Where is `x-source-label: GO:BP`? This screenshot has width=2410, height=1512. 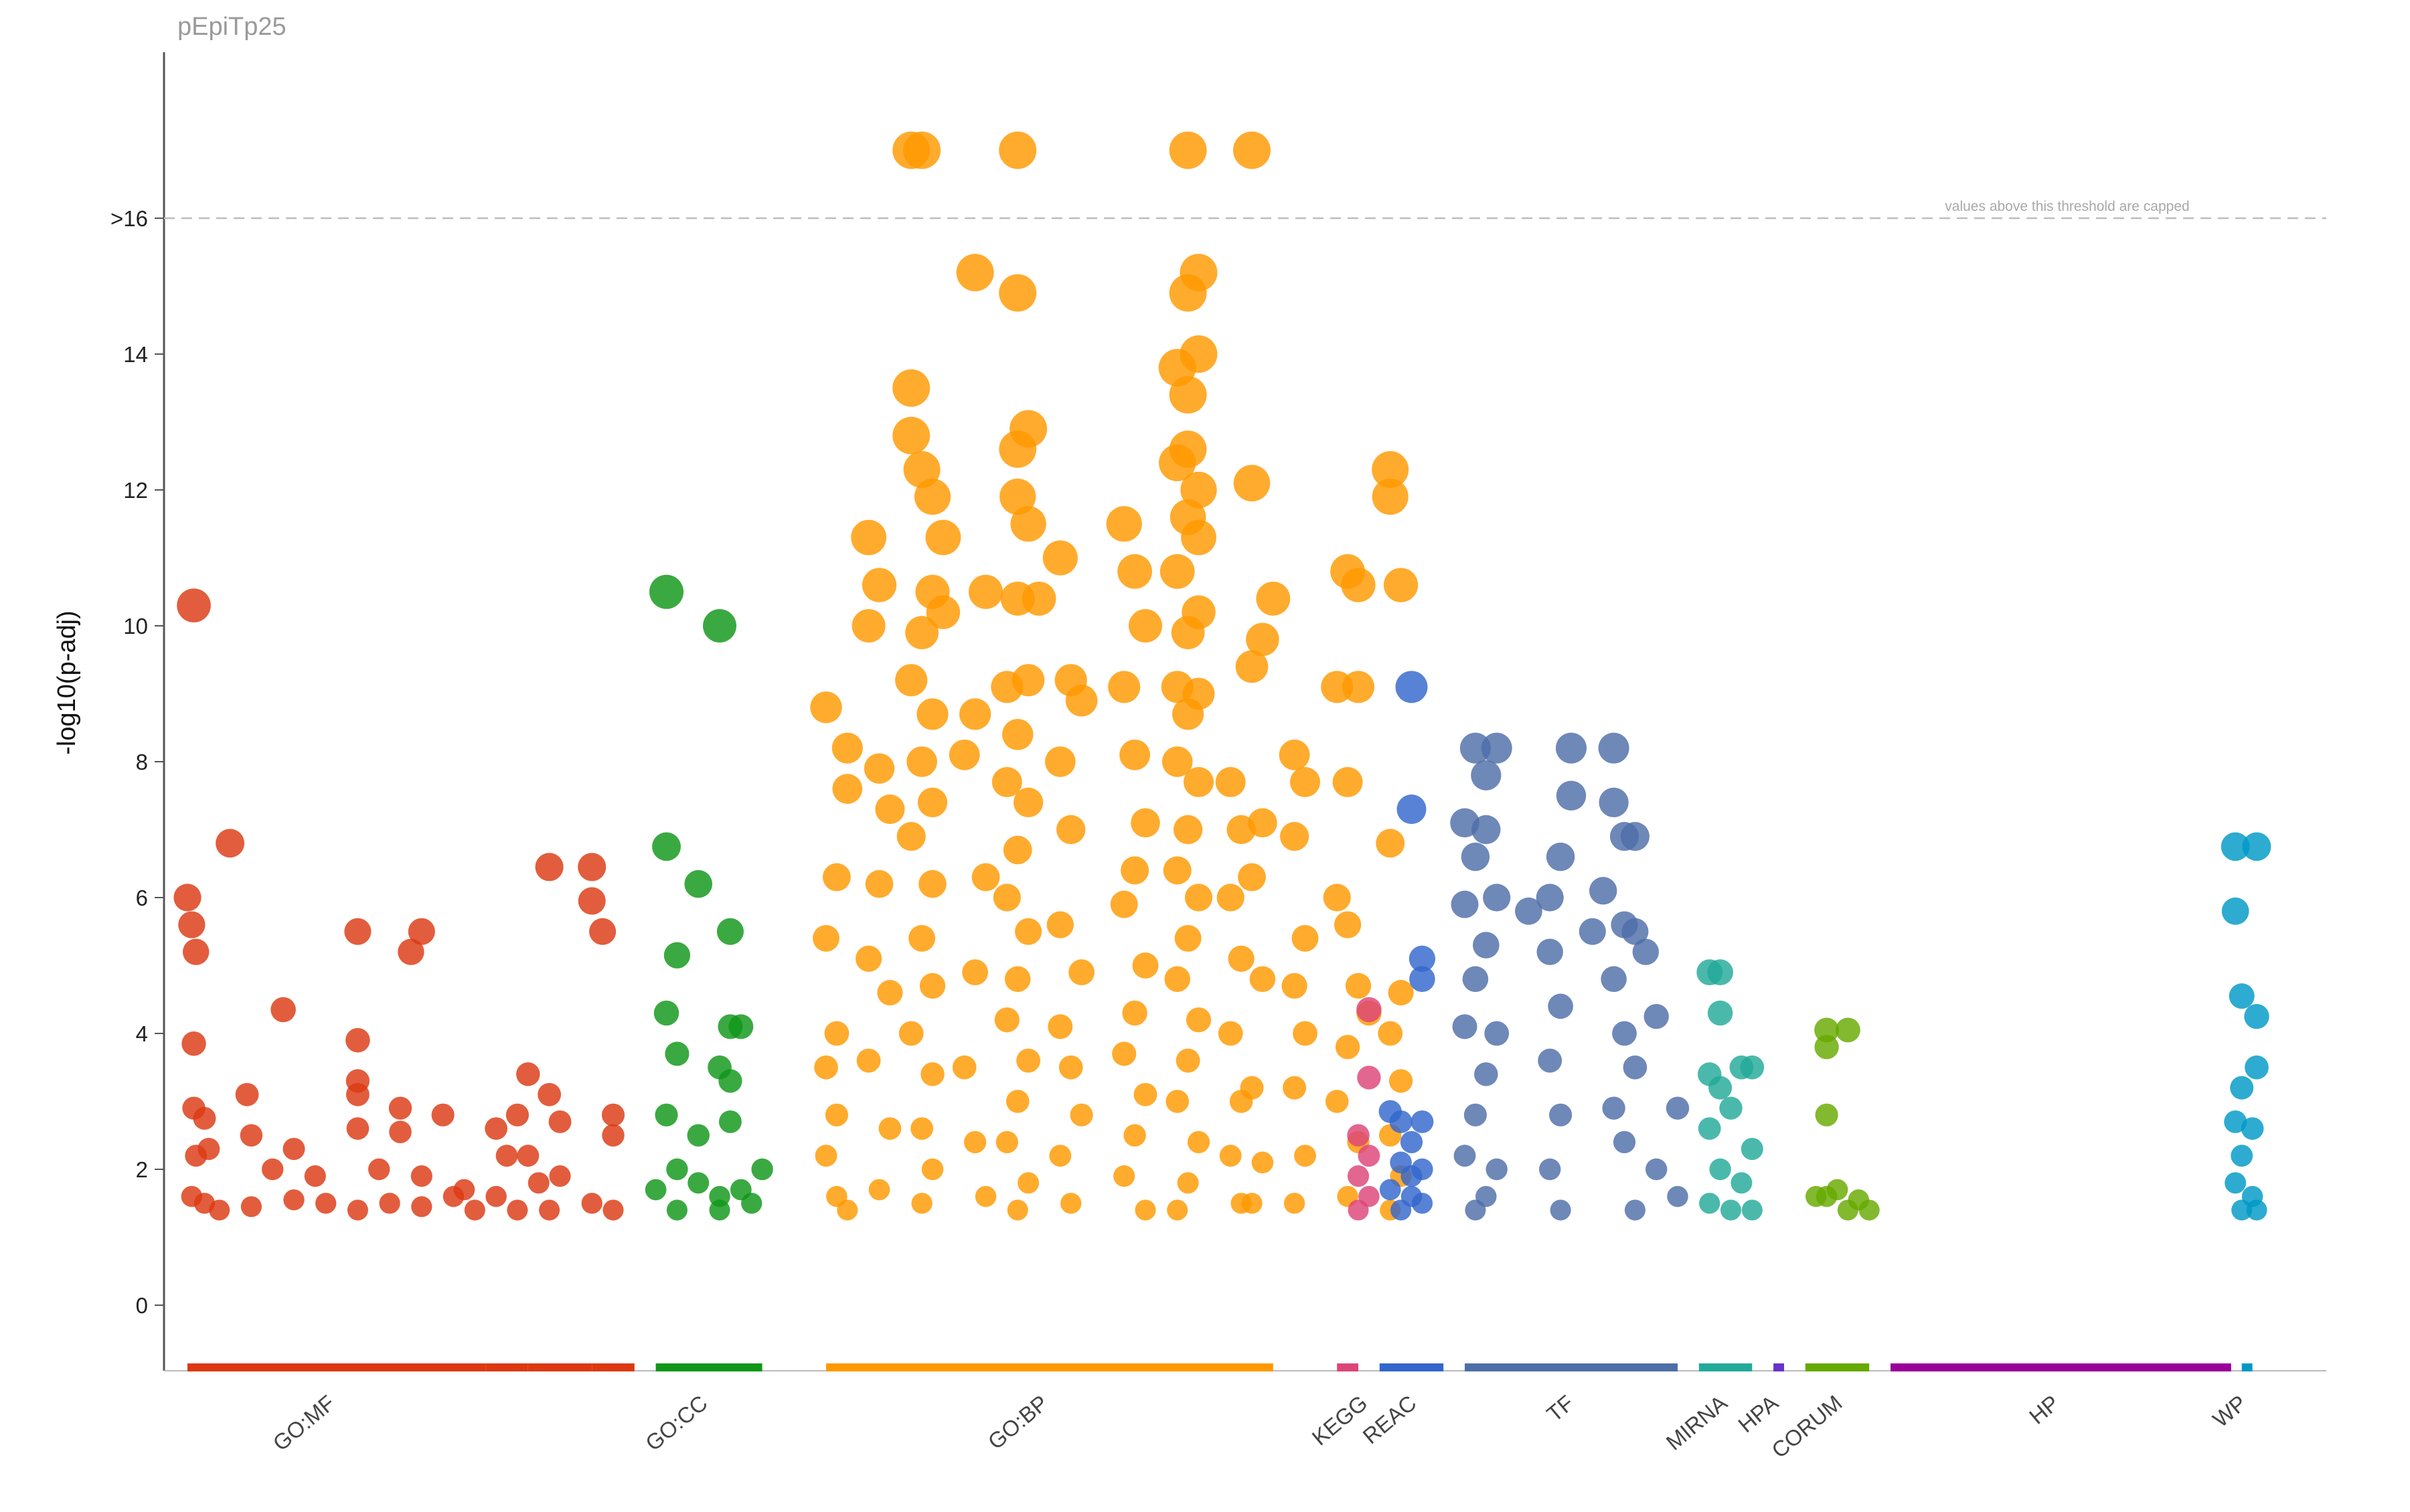
x-source-label: GO:BP is located at coordinates (1018, 1422).